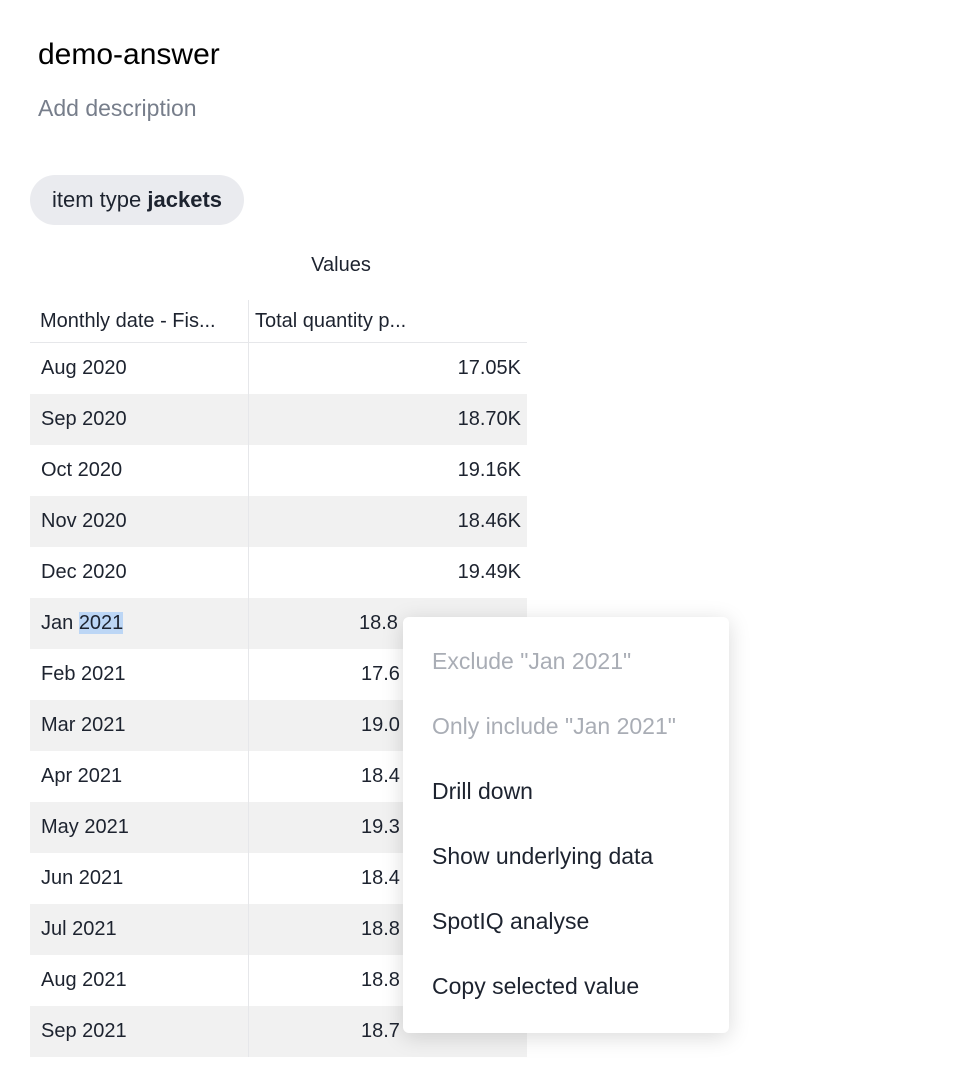 Image resolution: width=974 pixels, height=1092 pixels. Describe the element at coordinates (387, 572) in the screenshot. I see `value-cell: 19.49K` at that location.